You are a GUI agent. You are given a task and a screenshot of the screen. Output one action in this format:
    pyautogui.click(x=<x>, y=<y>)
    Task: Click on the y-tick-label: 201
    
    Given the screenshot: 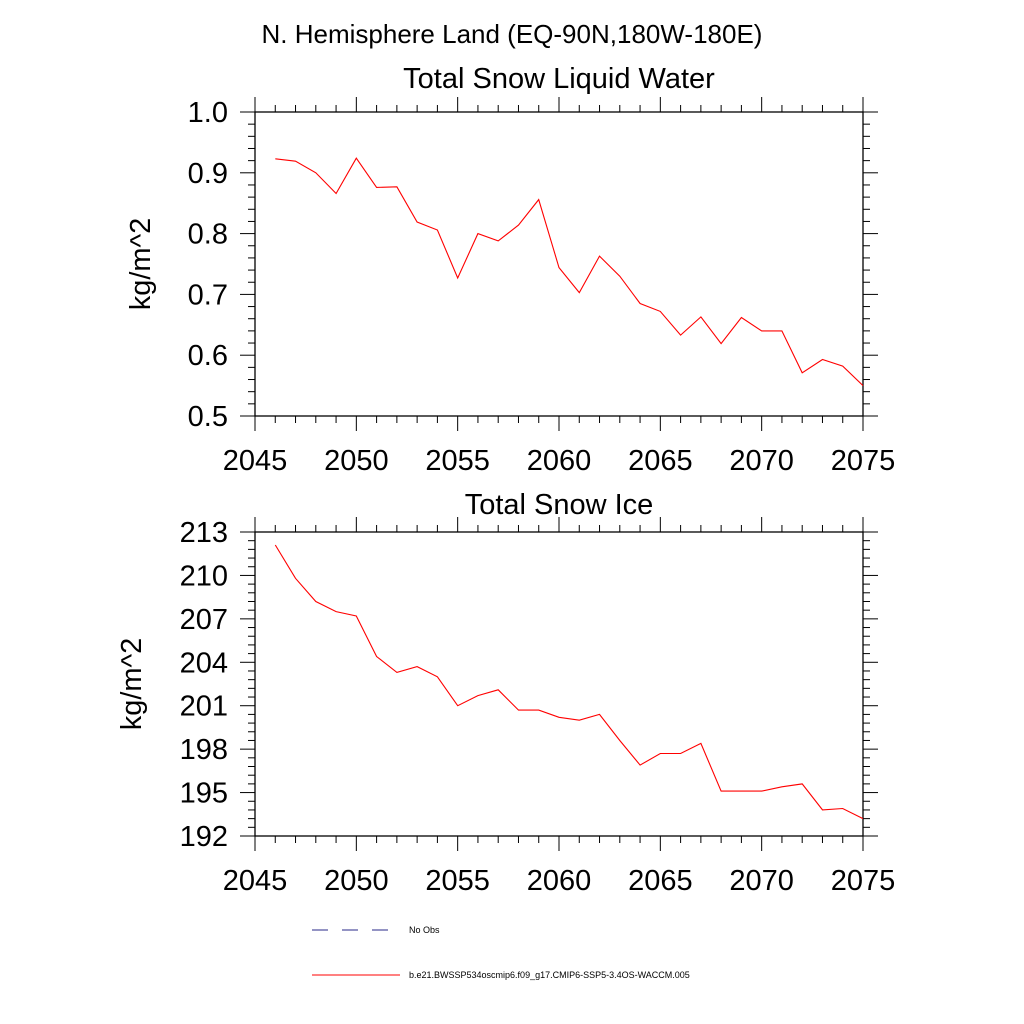 What is the action you would take?
    pyautogui.click(x=204, y=707)
    